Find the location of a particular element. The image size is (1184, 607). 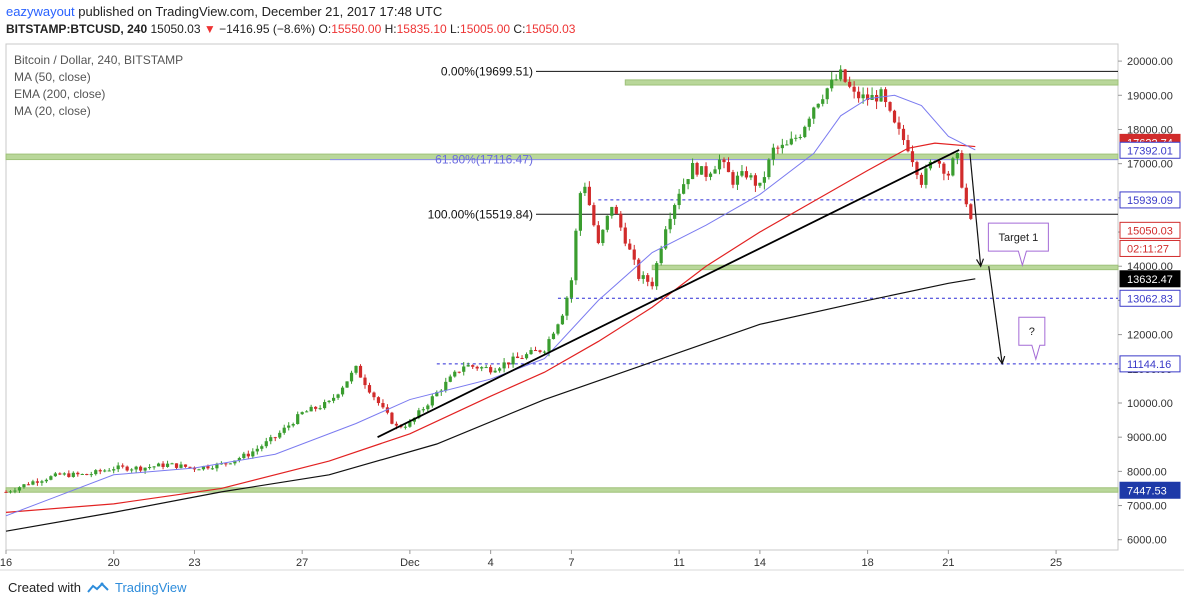

y-tick-label: 9000.00 is located at coordinates (1147, 438).